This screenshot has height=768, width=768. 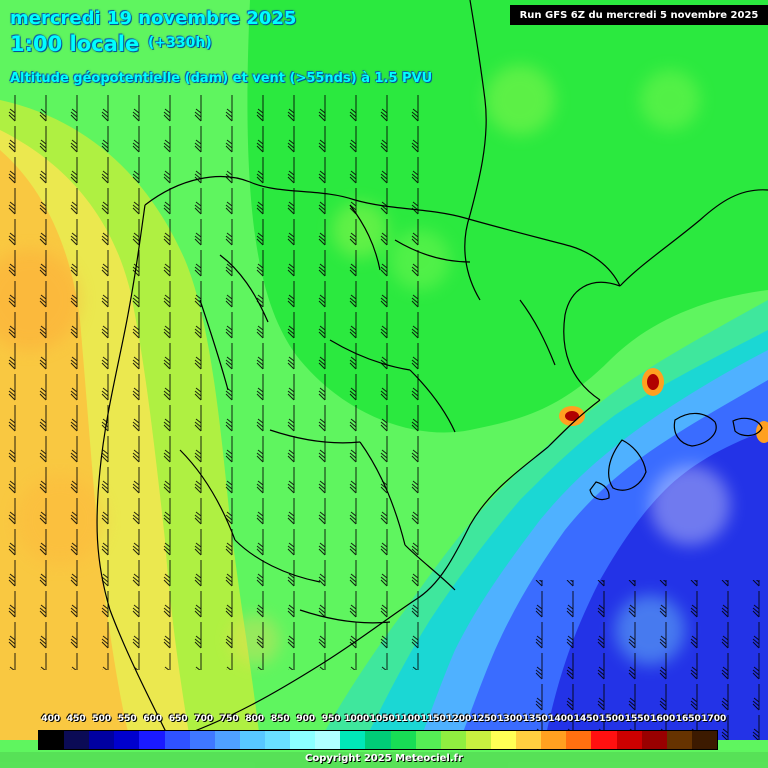 What do you see at coordinates (688, 719) in the screenshot?
I see `legend-label: 1650` at bounding box center [688, 719].